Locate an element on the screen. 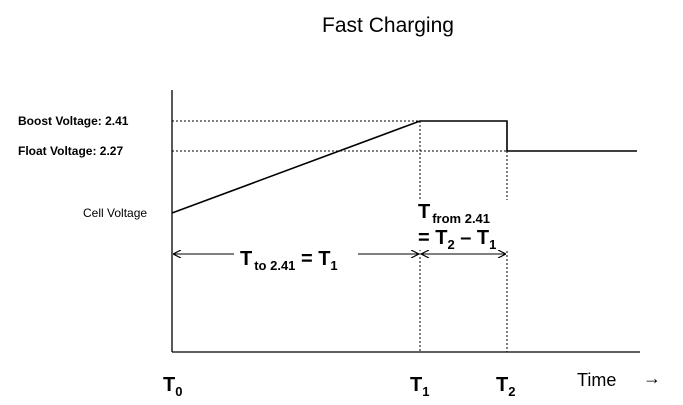 This screenshot has width=683, height=405. t-from-label-bg is located at coordinates (462, 225).